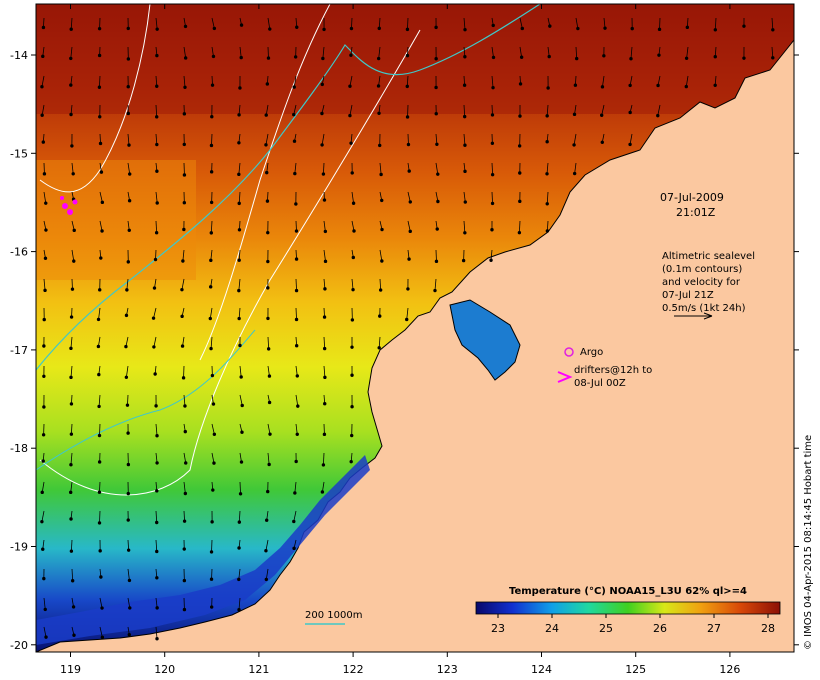  Describe the element at coordinates (541, 669) in the screenshot. I see `lon-tick-label: 124` at that location.